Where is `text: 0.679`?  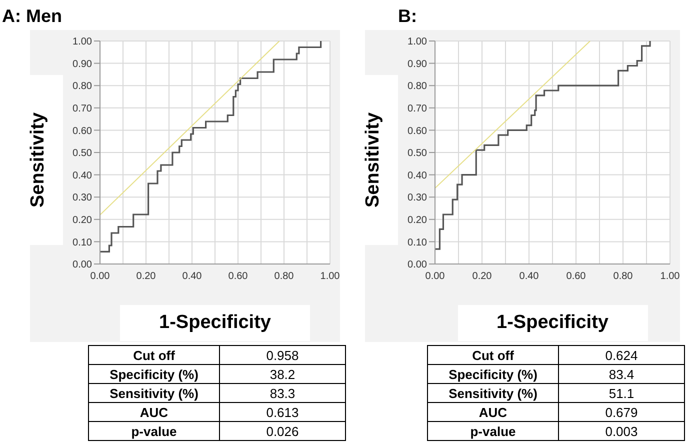
text: 0.679 is located at coordinates (621, 412).